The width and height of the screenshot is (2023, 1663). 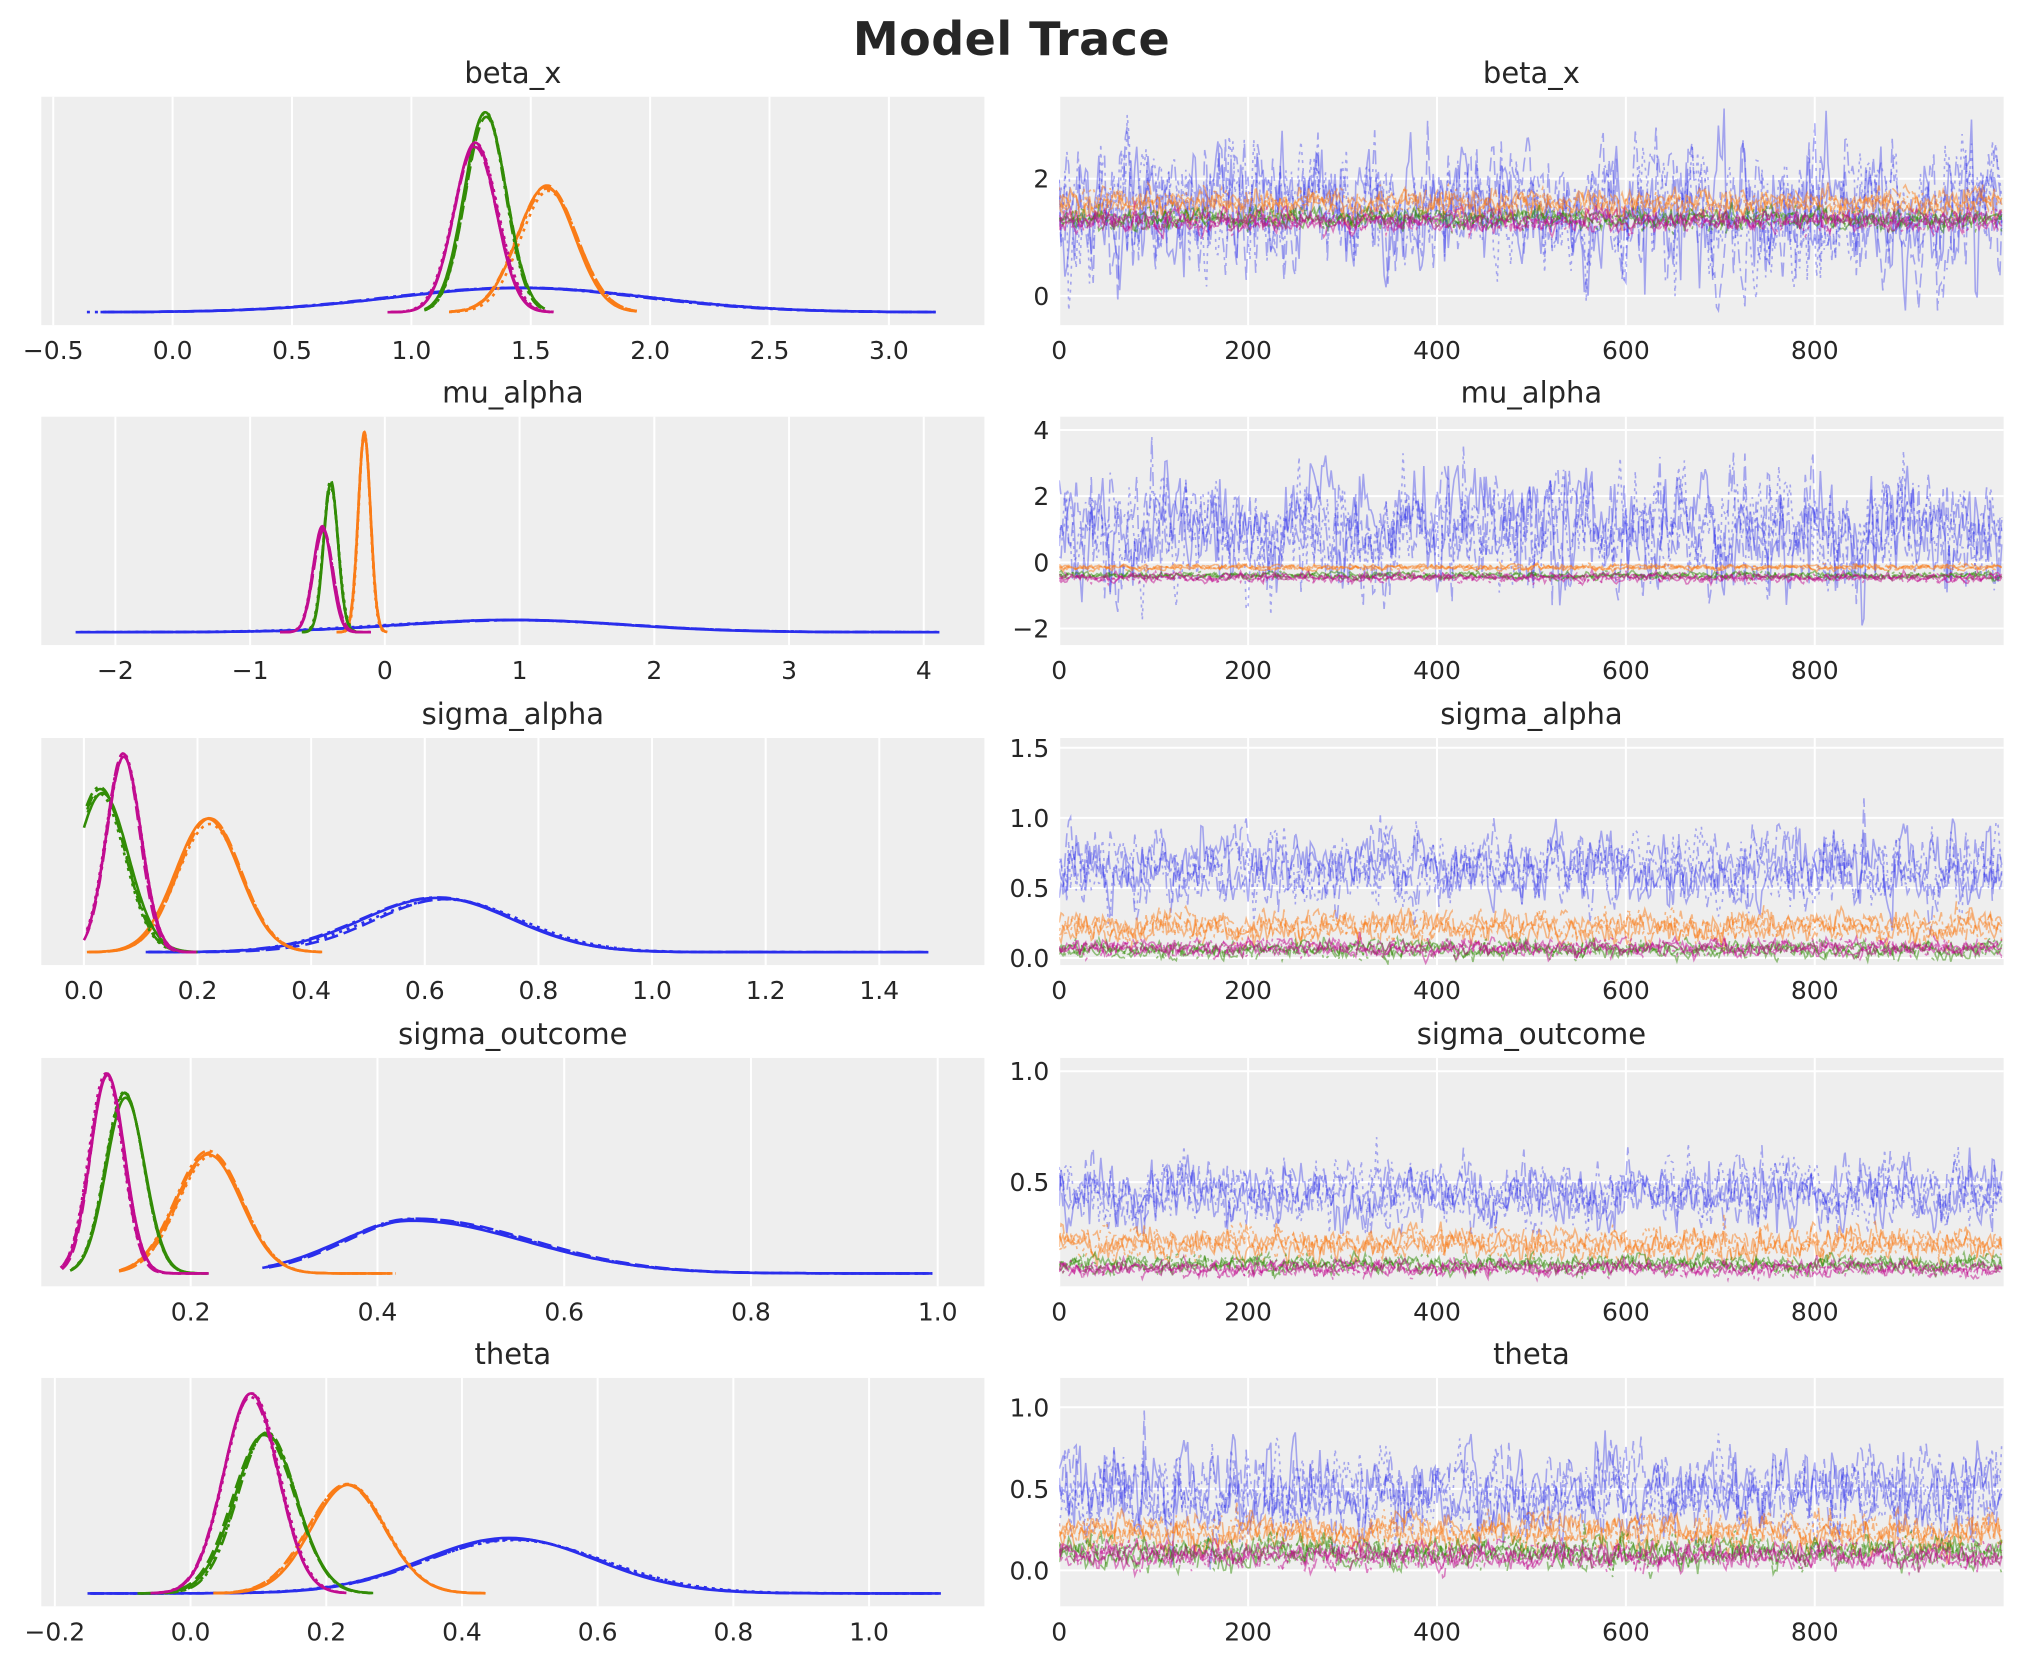 I want to click on trace-line-group2-chain2, so click(x=1531, y=575).